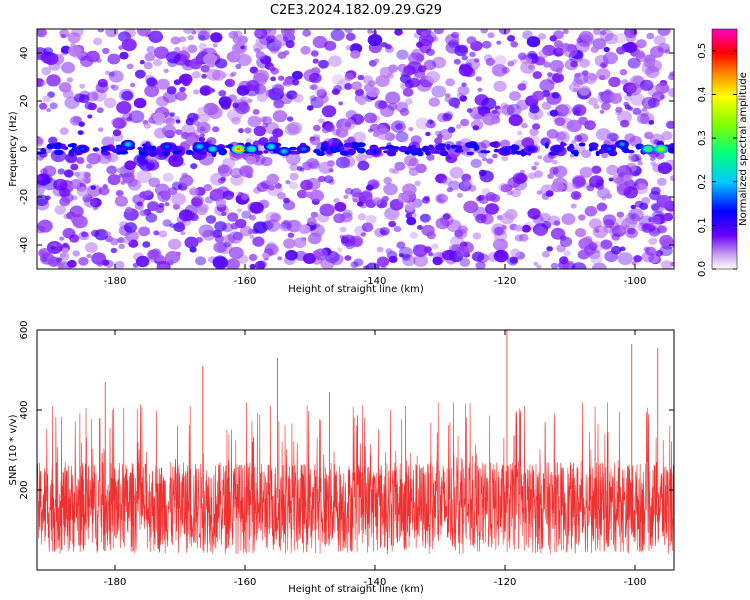  Describe the element at coordinates (505, 281) in the screenshot. I see `x-tick-label: -120` at that location.